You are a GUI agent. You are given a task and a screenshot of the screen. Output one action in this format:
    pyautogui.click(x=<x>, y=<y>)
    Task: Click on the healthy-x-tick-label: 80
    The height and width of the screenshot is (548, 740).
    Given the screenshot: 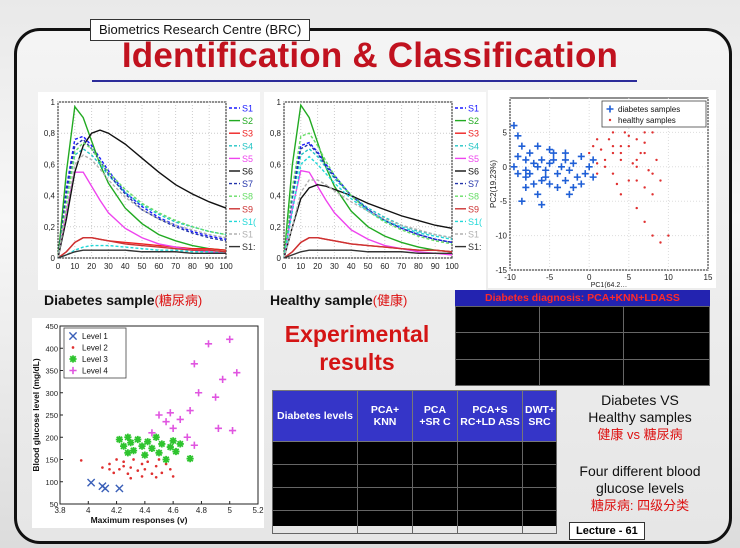 What is the action you would take?
    pyautogui.click(x=418, y=266)
    